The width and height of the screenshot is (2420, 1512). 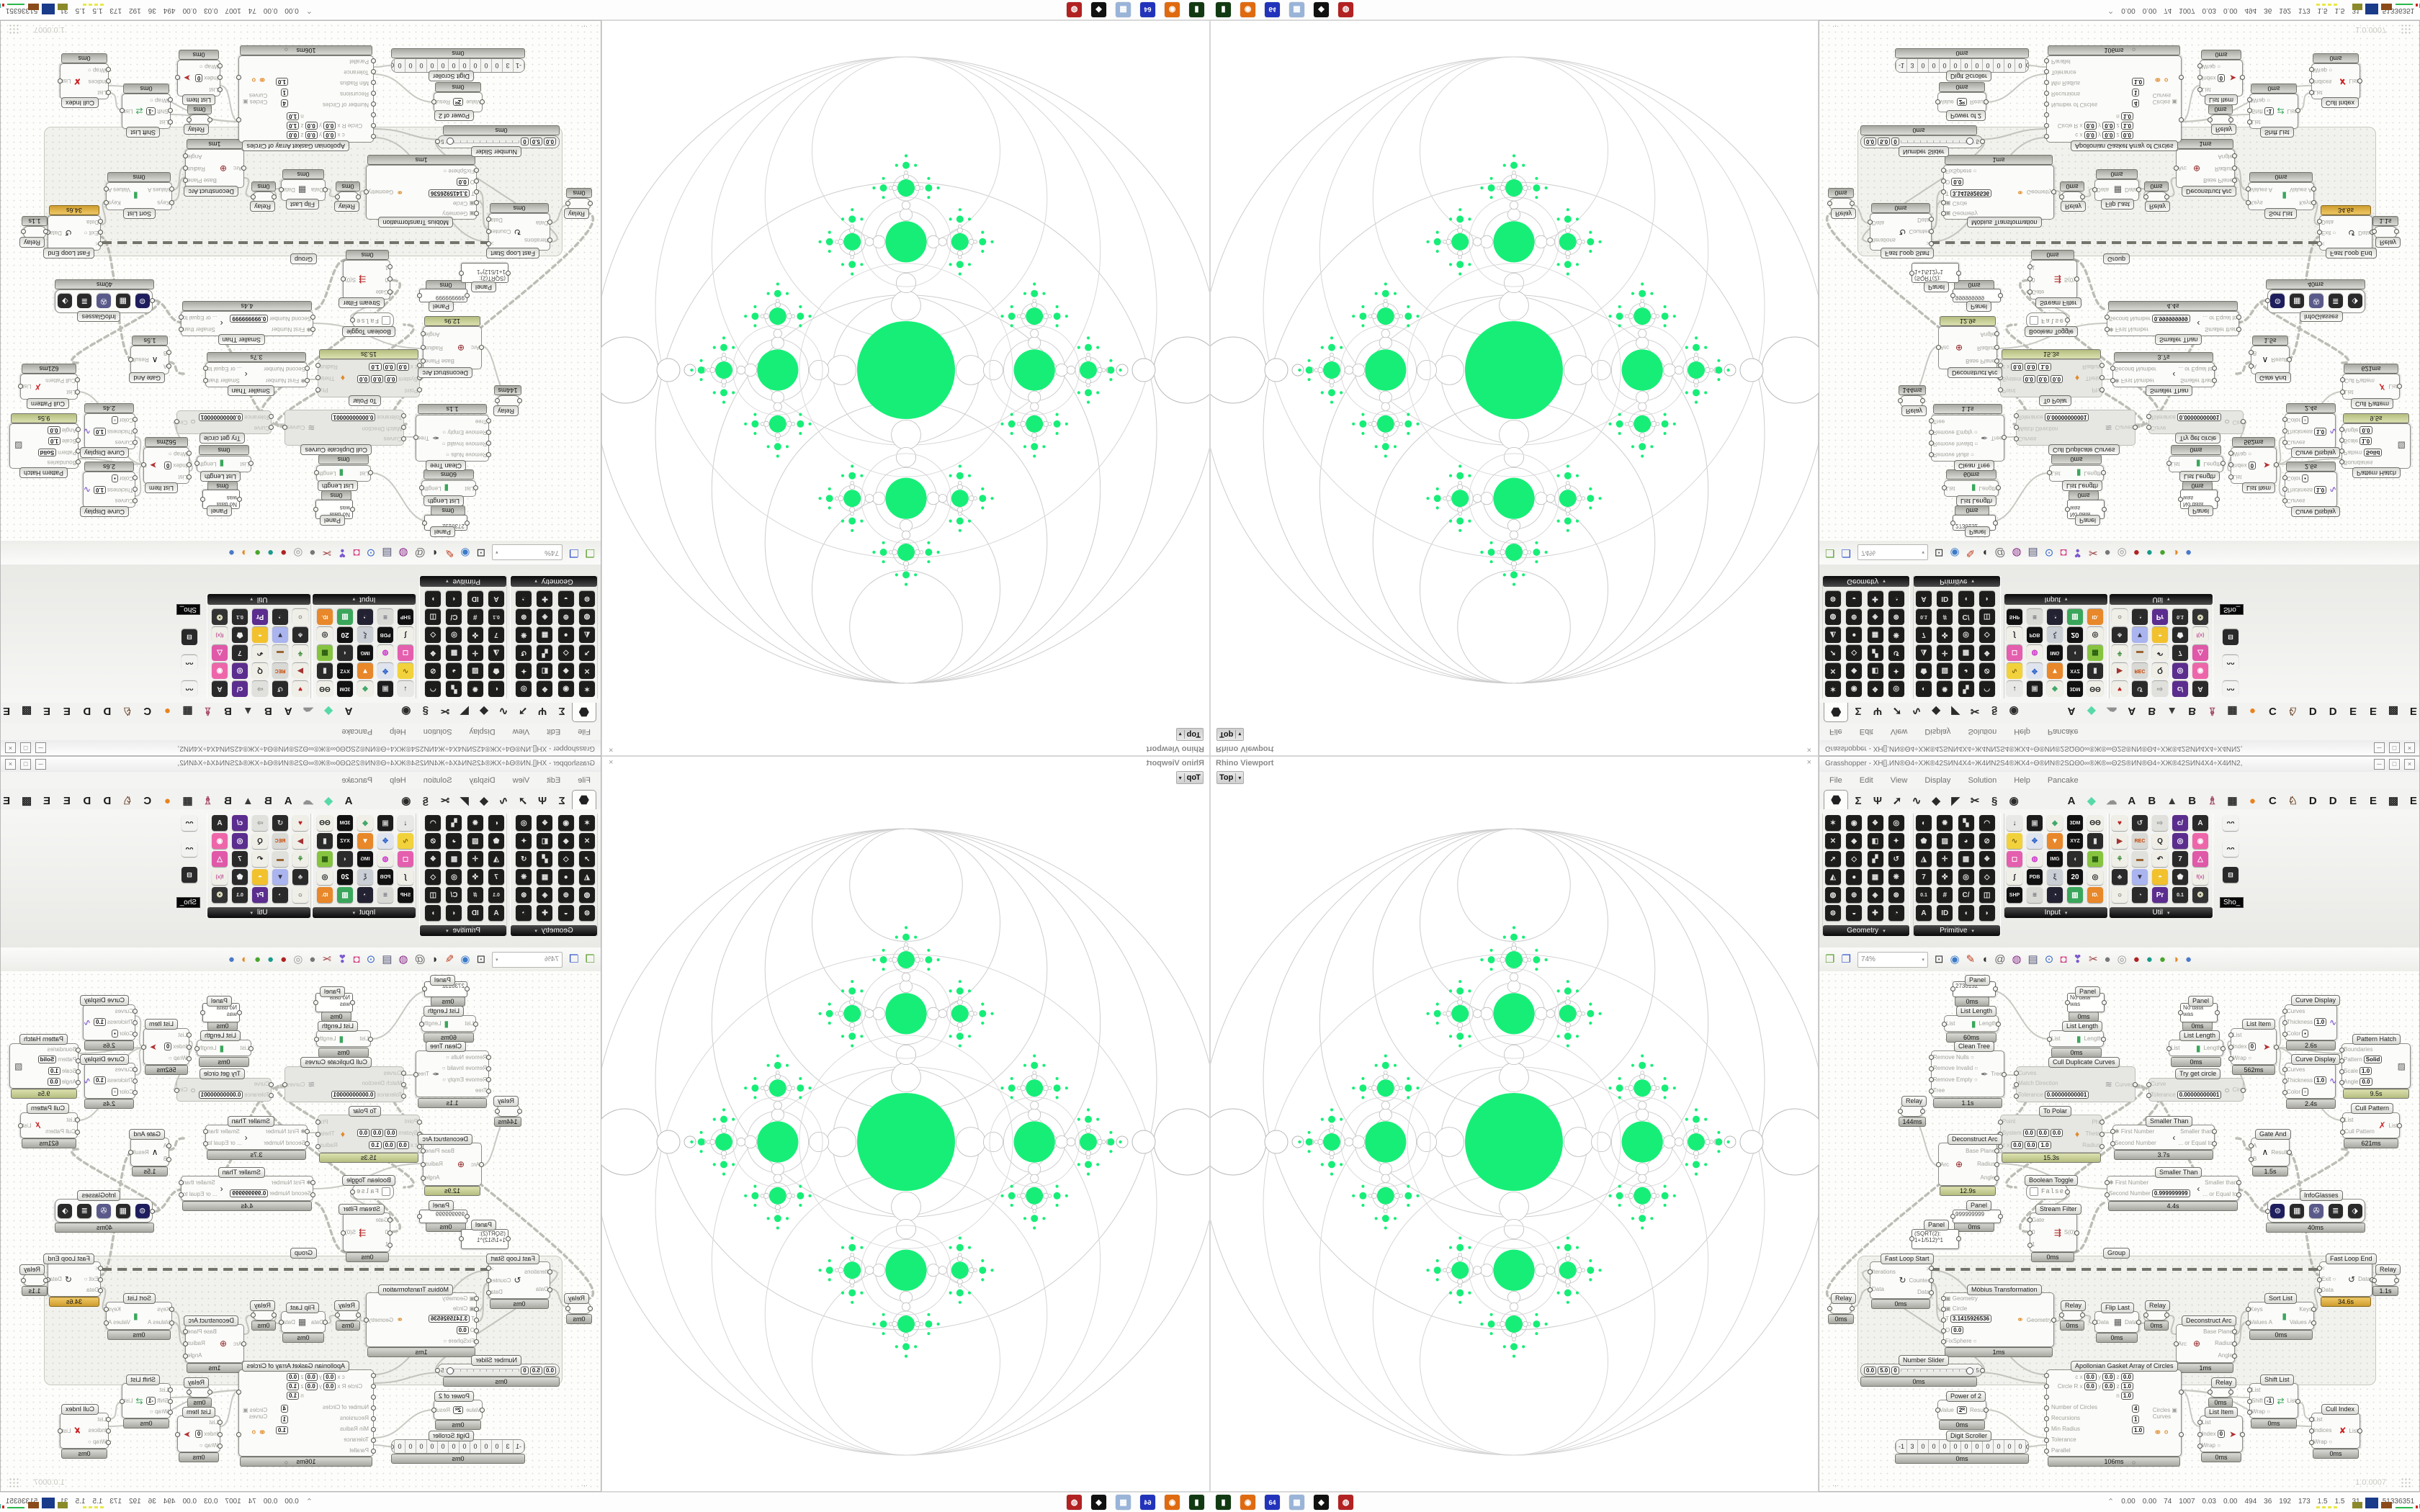 I want to click on mini-palette-icon: ᴖᴖ, so click(x=189, y=823).